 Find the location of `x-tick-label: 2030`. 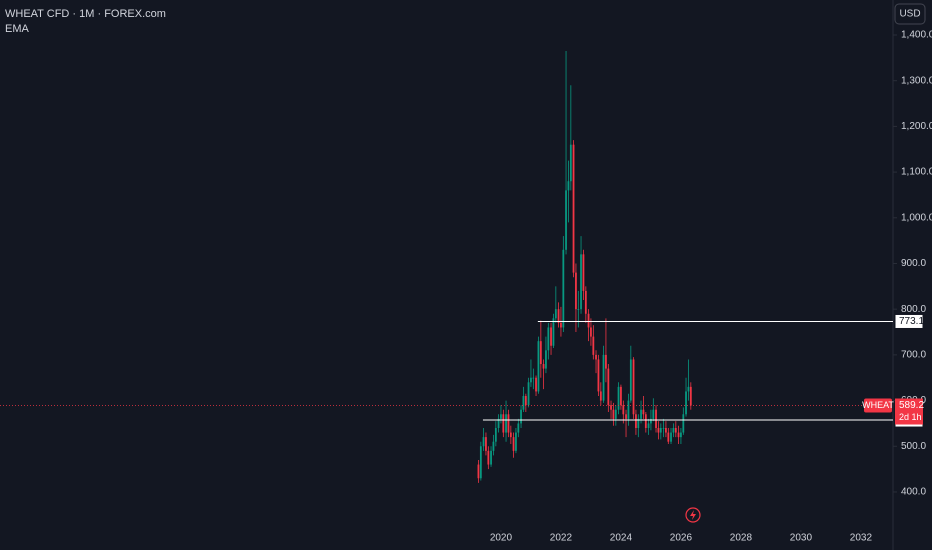

x-tick-label: 2030 is located at coordinates (801, 538).